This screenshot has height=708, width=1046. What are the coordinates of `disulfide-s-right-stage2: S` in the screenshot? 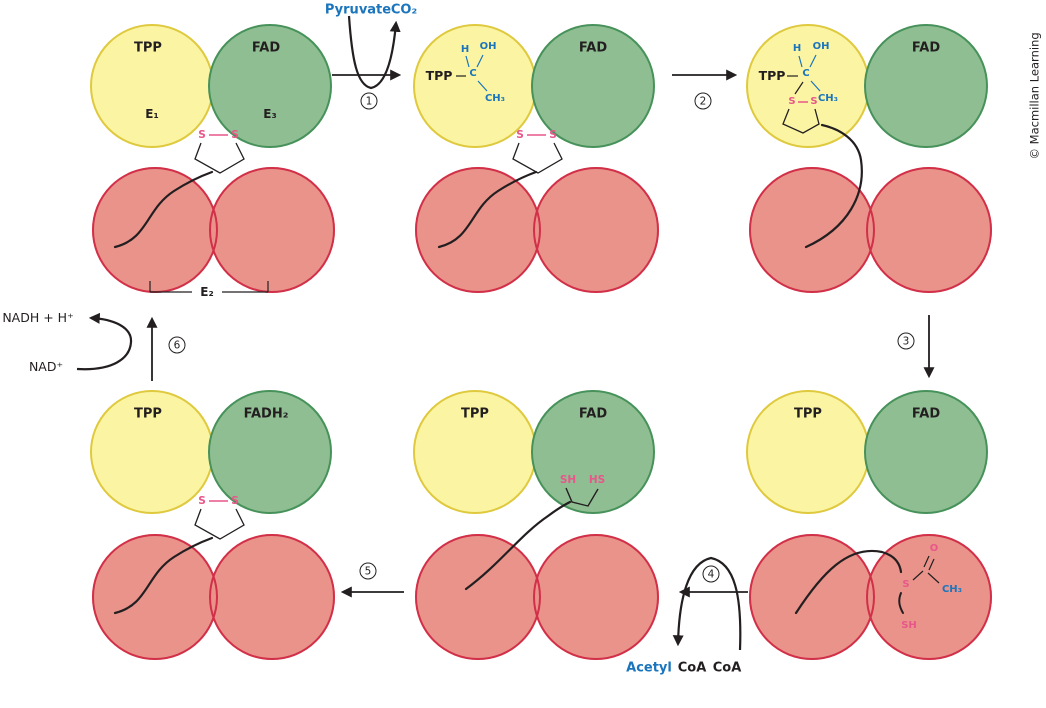 It's located at (553, 134).